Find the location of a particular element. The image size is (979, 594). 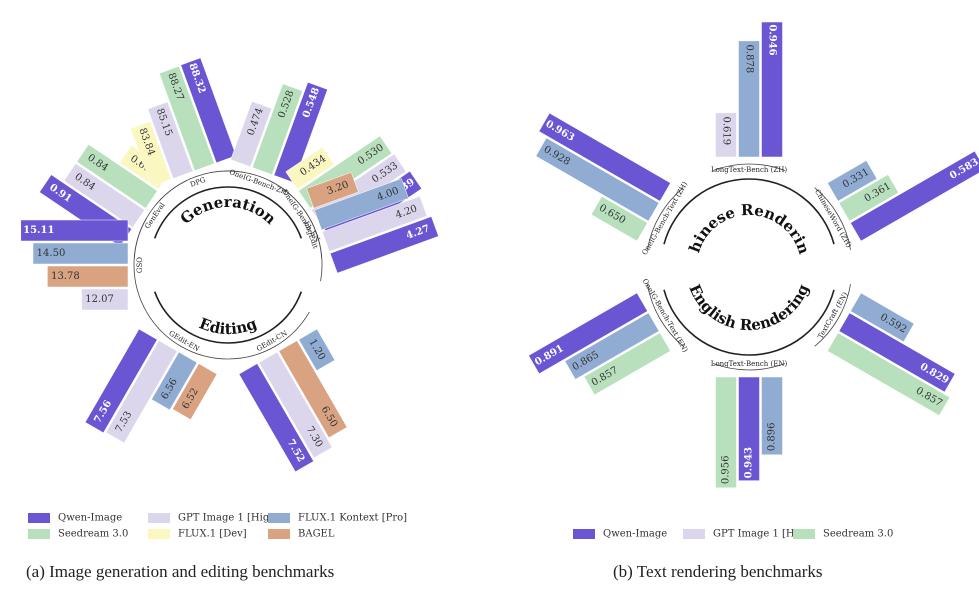

benchmark-label: DPG is located at coordinates (198, 182).